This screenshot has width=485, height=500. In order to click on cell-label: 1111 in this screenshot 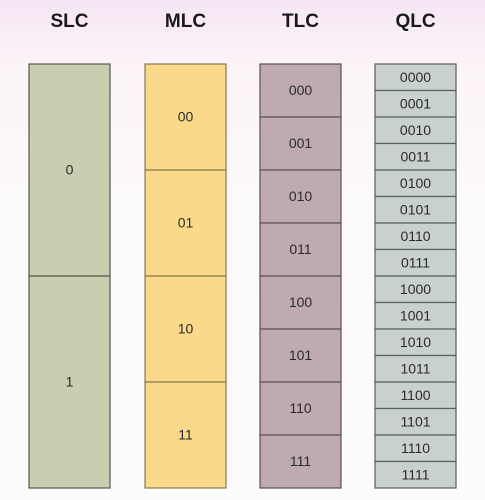, I will do `click(415, 474)`.